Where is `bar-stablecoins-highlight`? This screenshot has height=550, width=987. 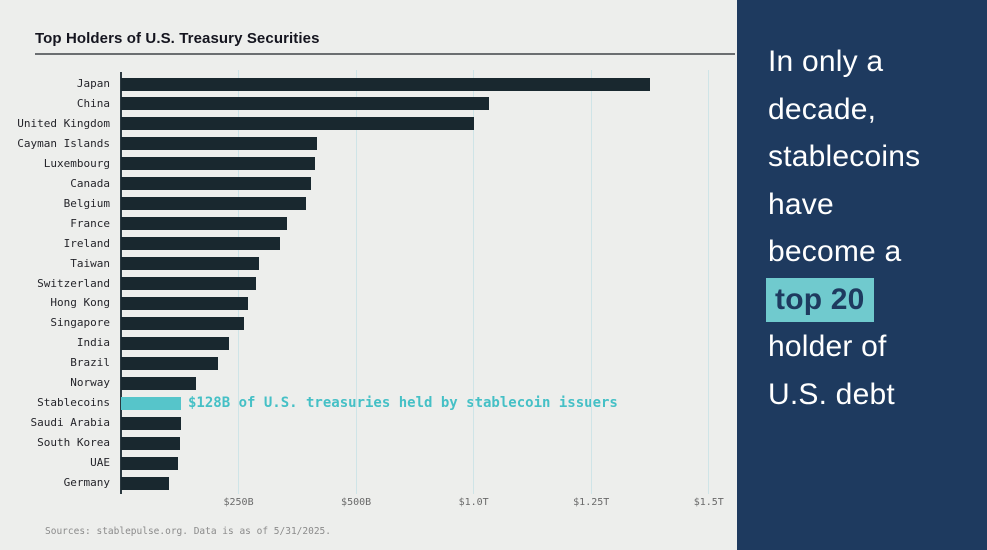 bar-stablecoins-highlight is located at coordinates (151, 403).